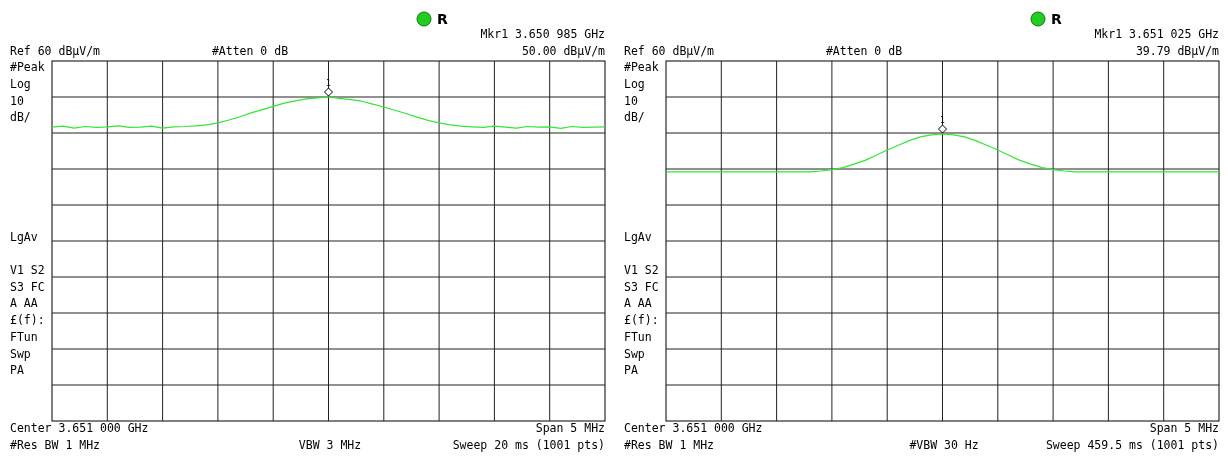  I want to click on text: Span 5 MHz, so click(570, 428).